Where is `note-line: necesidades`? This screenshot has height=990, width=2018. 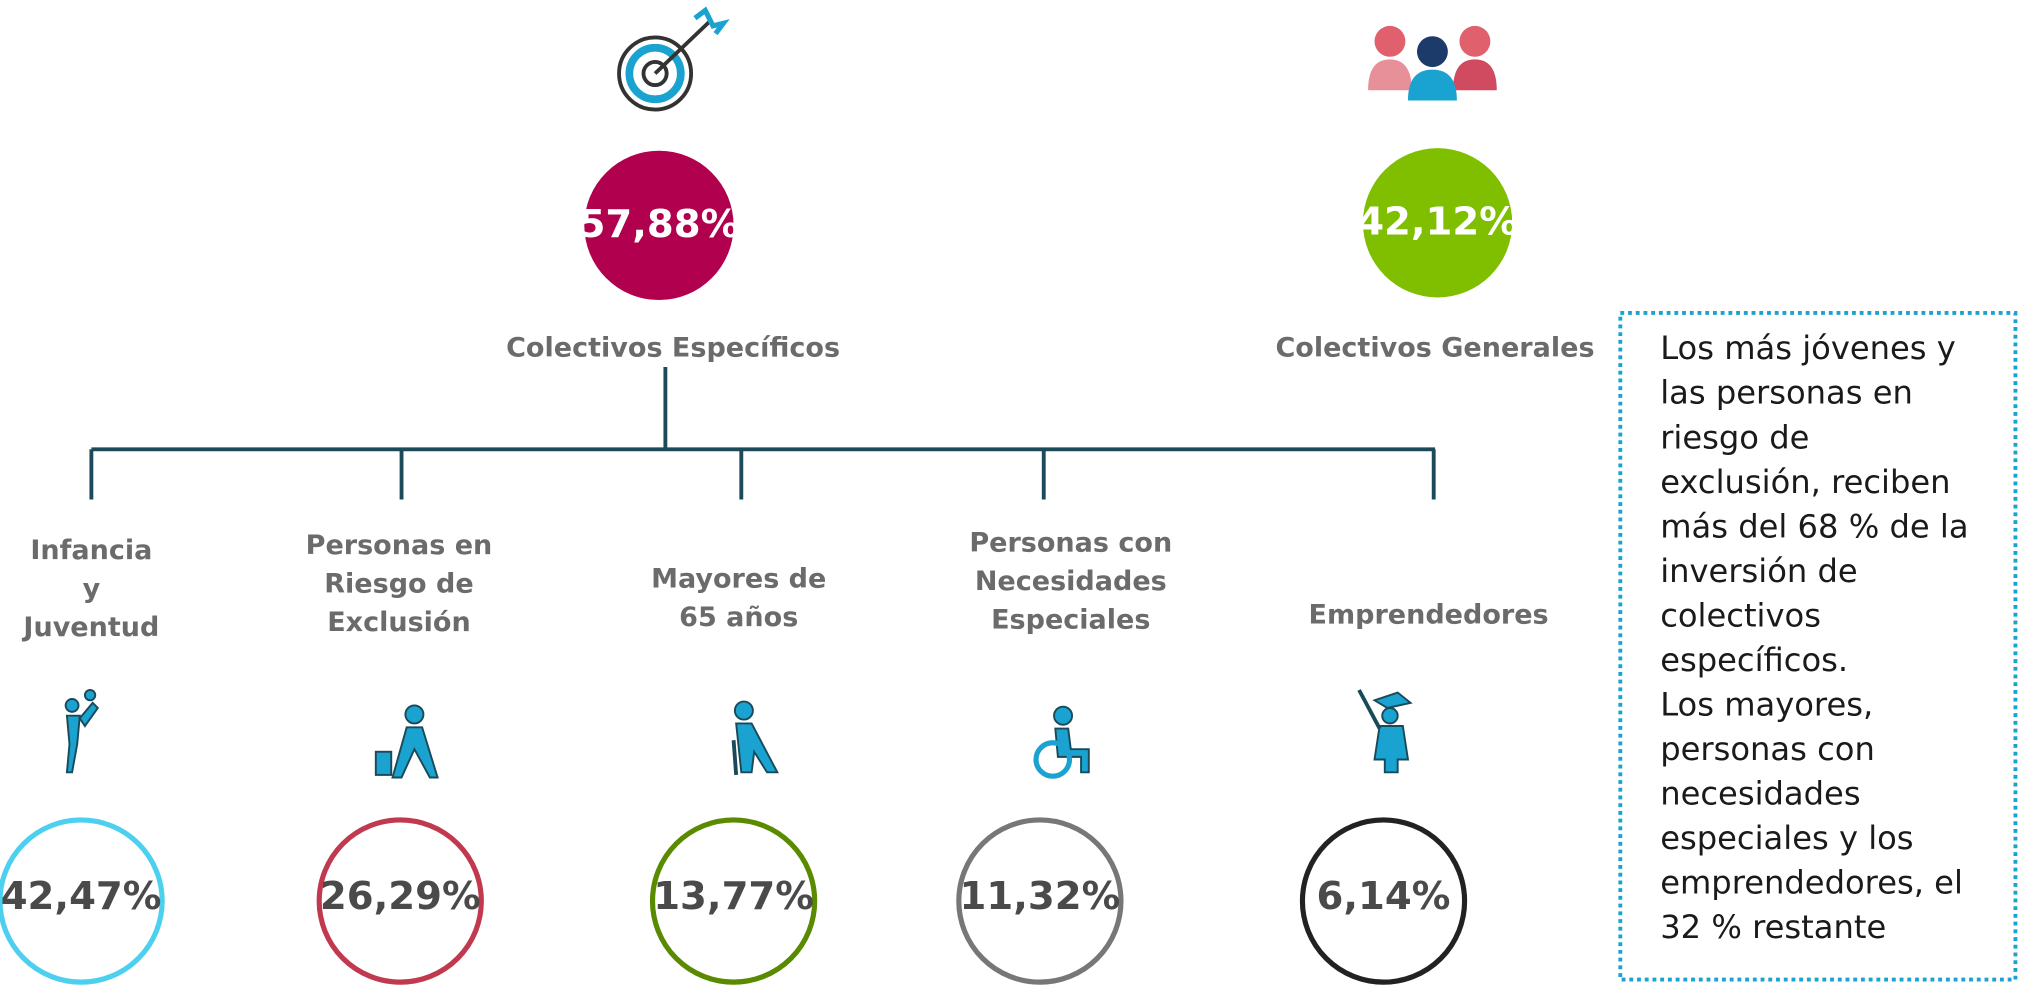 note-line: necesidades is located at coordinates (1760, 794).